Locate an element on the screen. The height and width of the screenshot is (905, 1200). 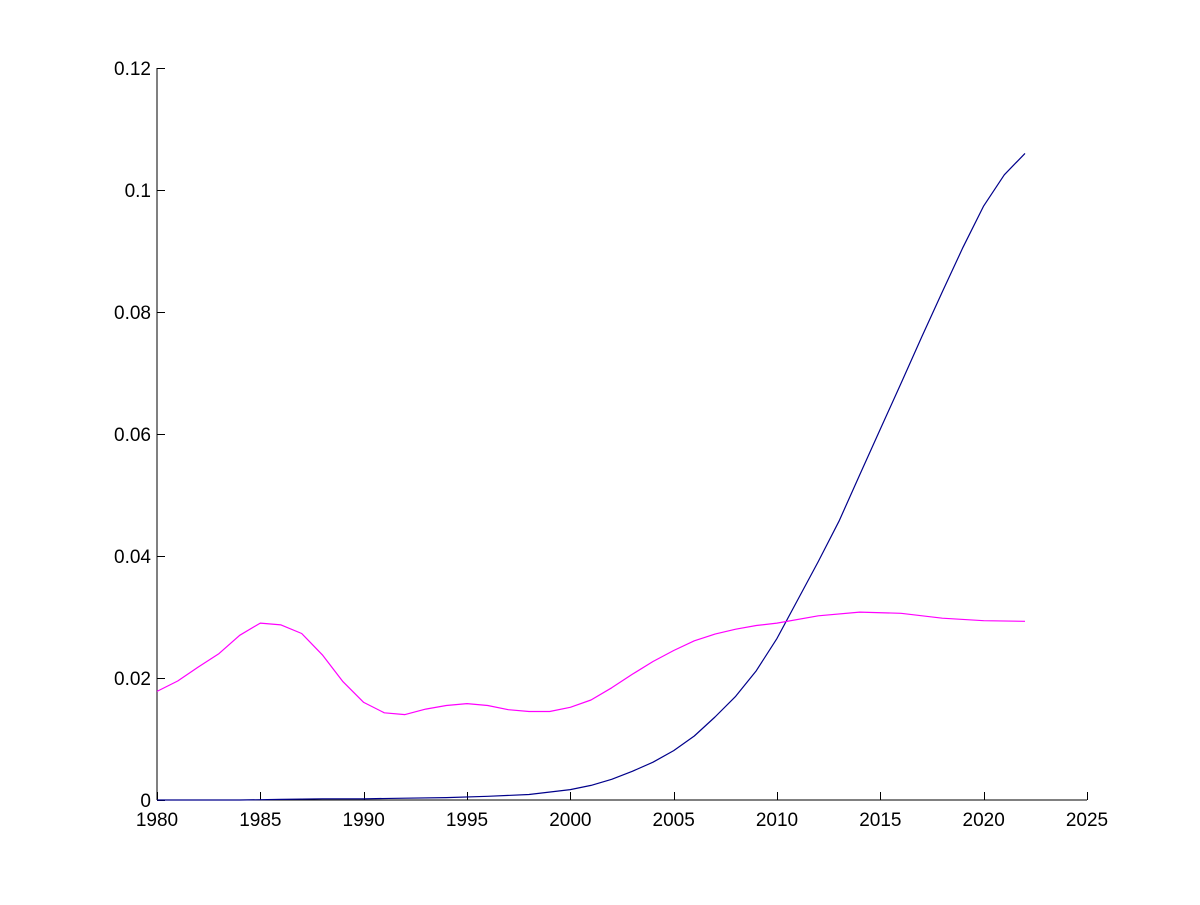
y-tick-label: 0.06 is located at coordinates (132, 435).